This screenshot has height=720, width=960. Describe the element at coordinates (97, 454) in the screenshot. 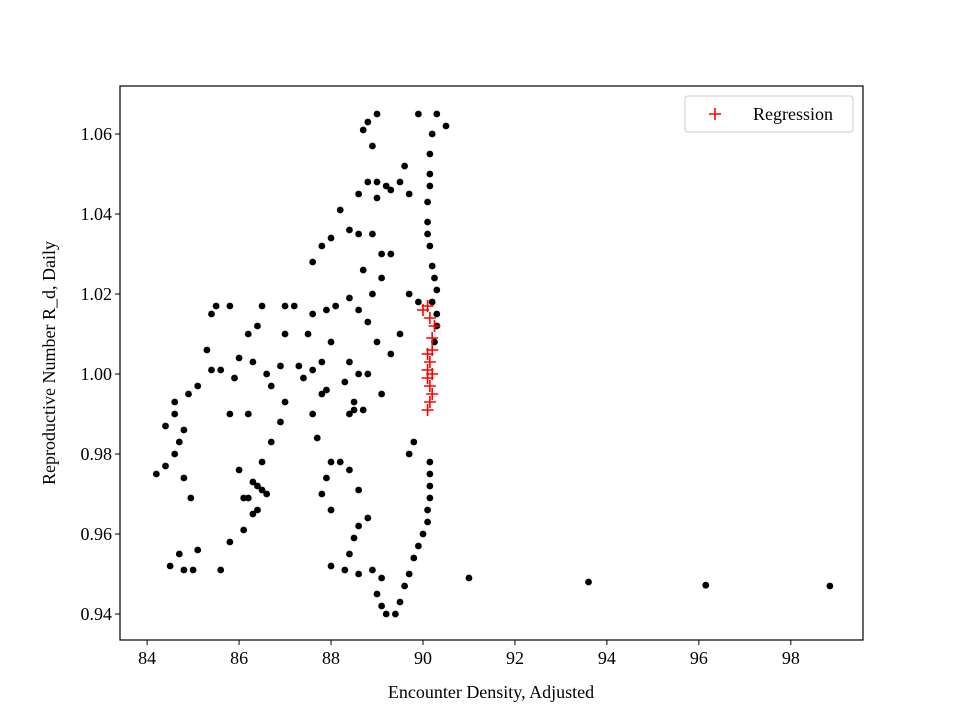

I see `y-tick-label: 0.98` at that location.